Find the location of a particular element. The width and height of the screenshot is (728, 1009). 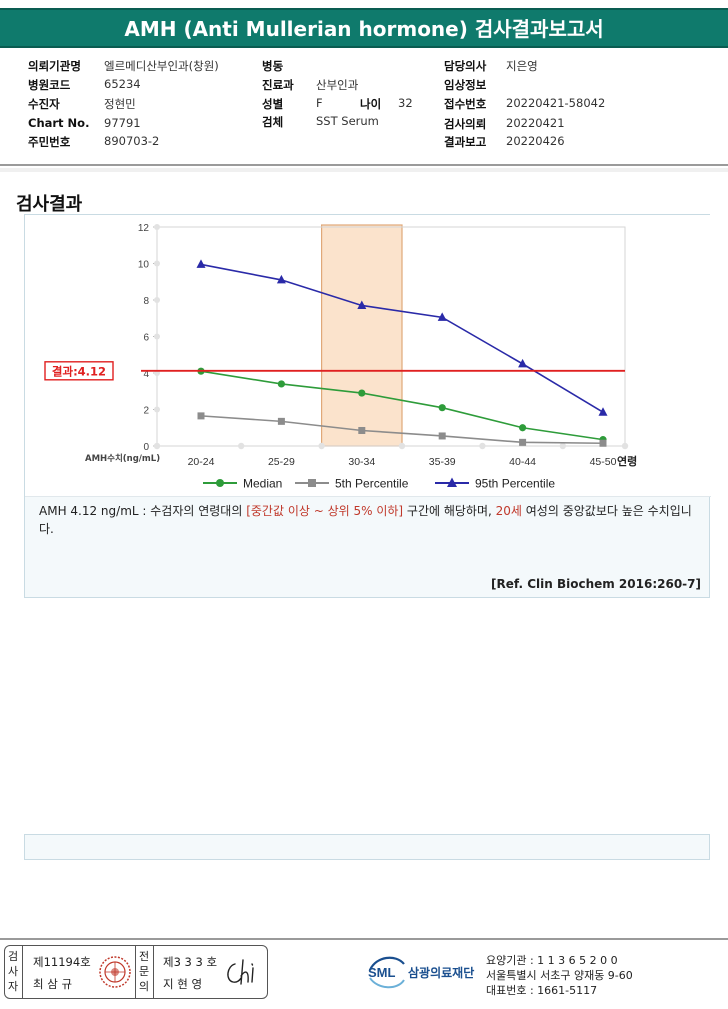

ward-label: 병동 is located at coordinates (273, 66).